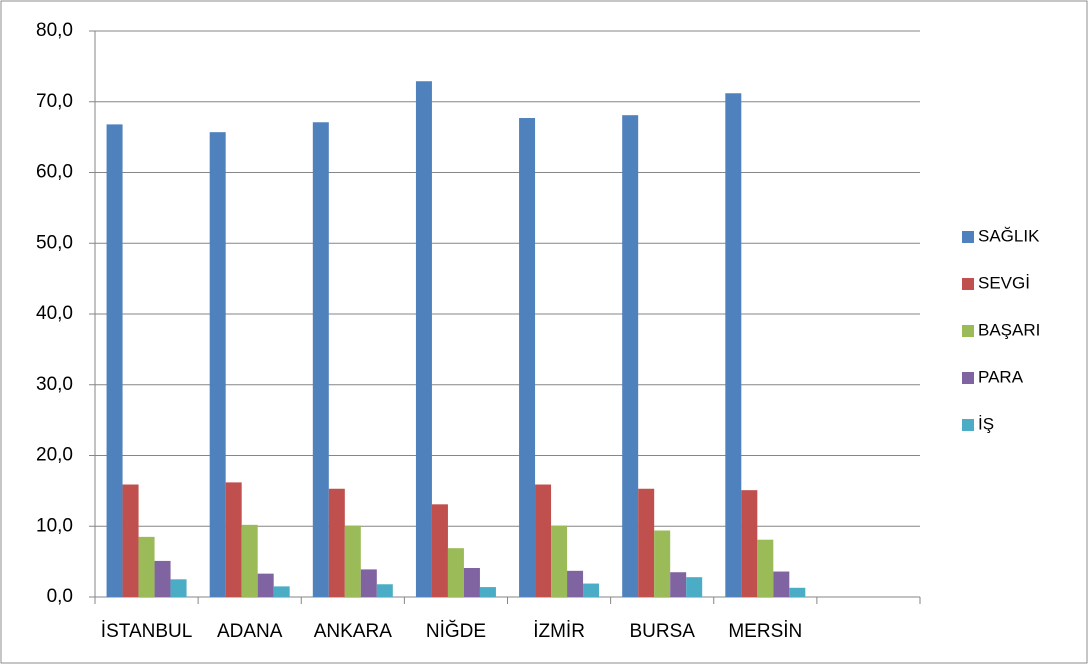 The height and width of the screenshot is (664, 1088). Describe the element at coordinates (54, 384) in the screenshot. I see `y-tick-label: 30,0` at that location.